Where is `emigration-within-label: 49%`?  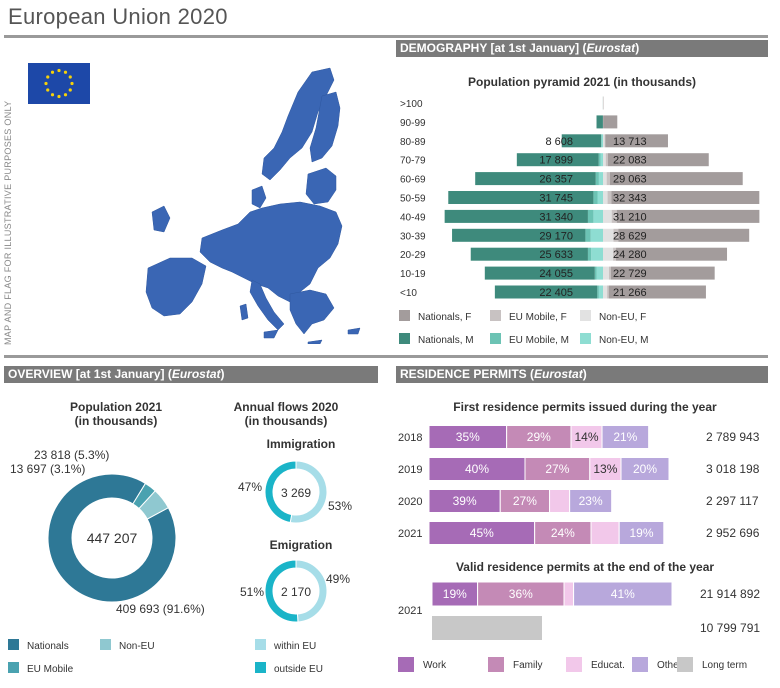
emigration-within-label: 49% is located at coordinates (338, 579).